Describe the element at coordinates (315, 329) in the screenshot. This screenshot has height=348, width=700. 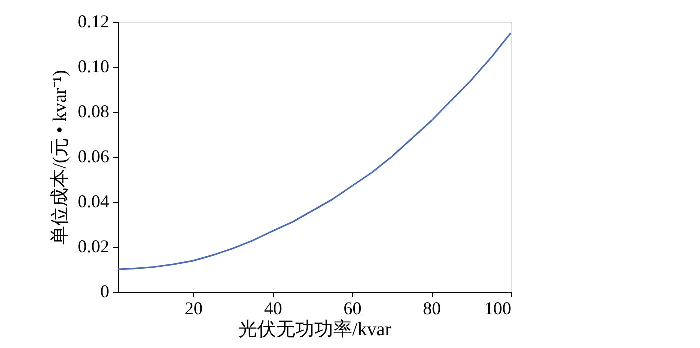
I see `x-axis-title: 光伏无功功率/kvar` at that location.